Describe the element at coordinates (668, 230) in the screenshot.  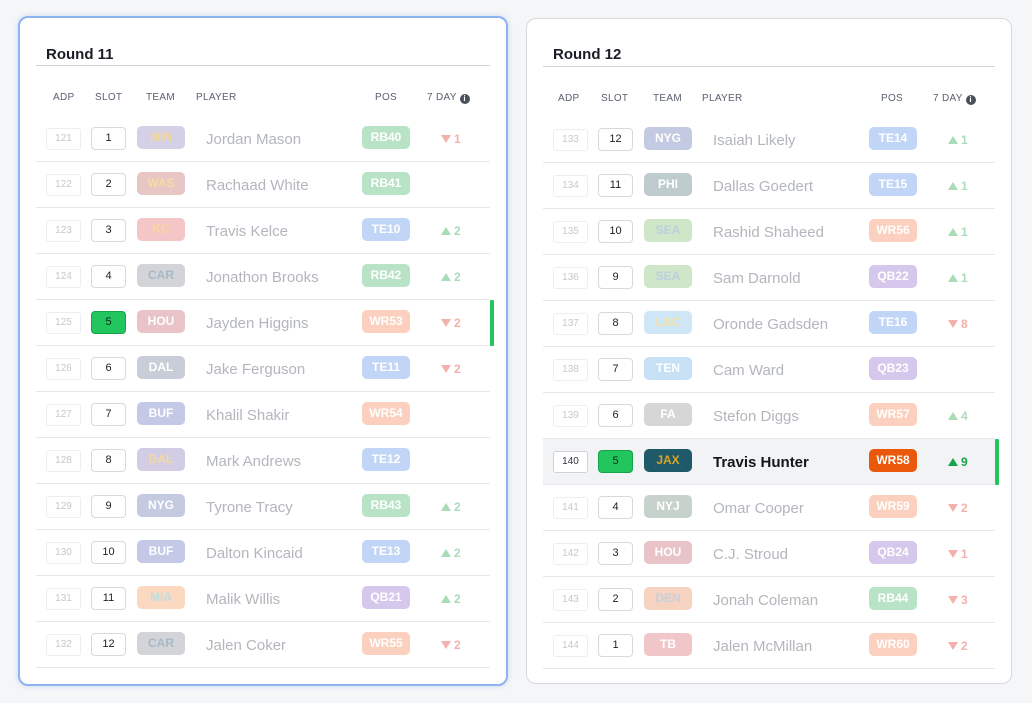
I see `team-badge: SEA` at that location.